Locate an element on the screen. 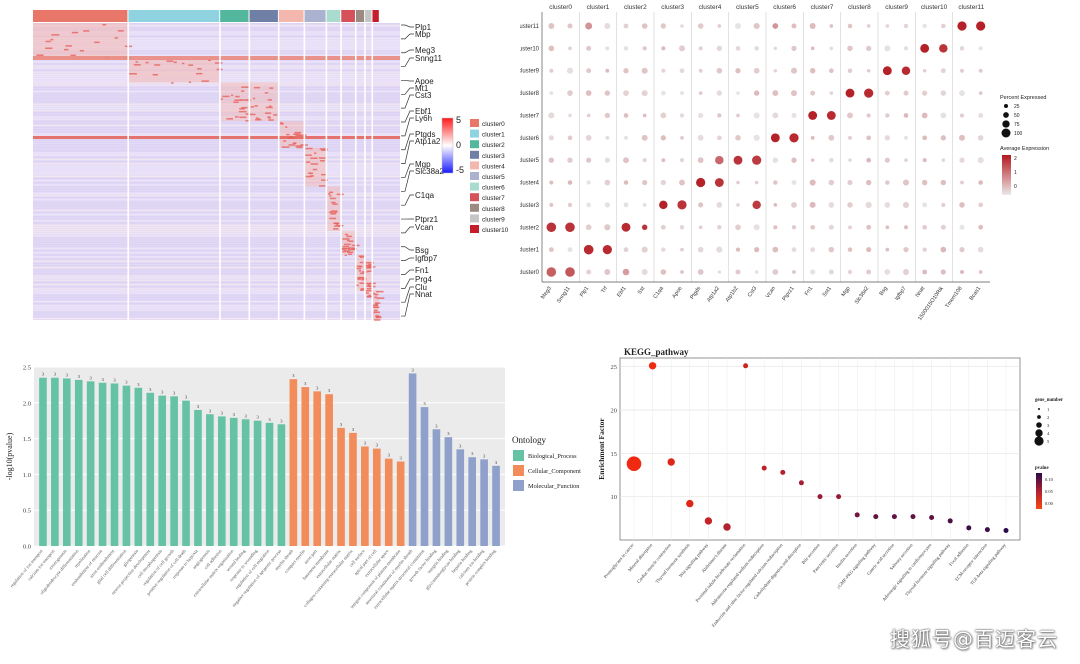 This screenshot has width=1080, height=664. pathway-label: TGF-beta signaling pathway is located at coordinates (988, 564).